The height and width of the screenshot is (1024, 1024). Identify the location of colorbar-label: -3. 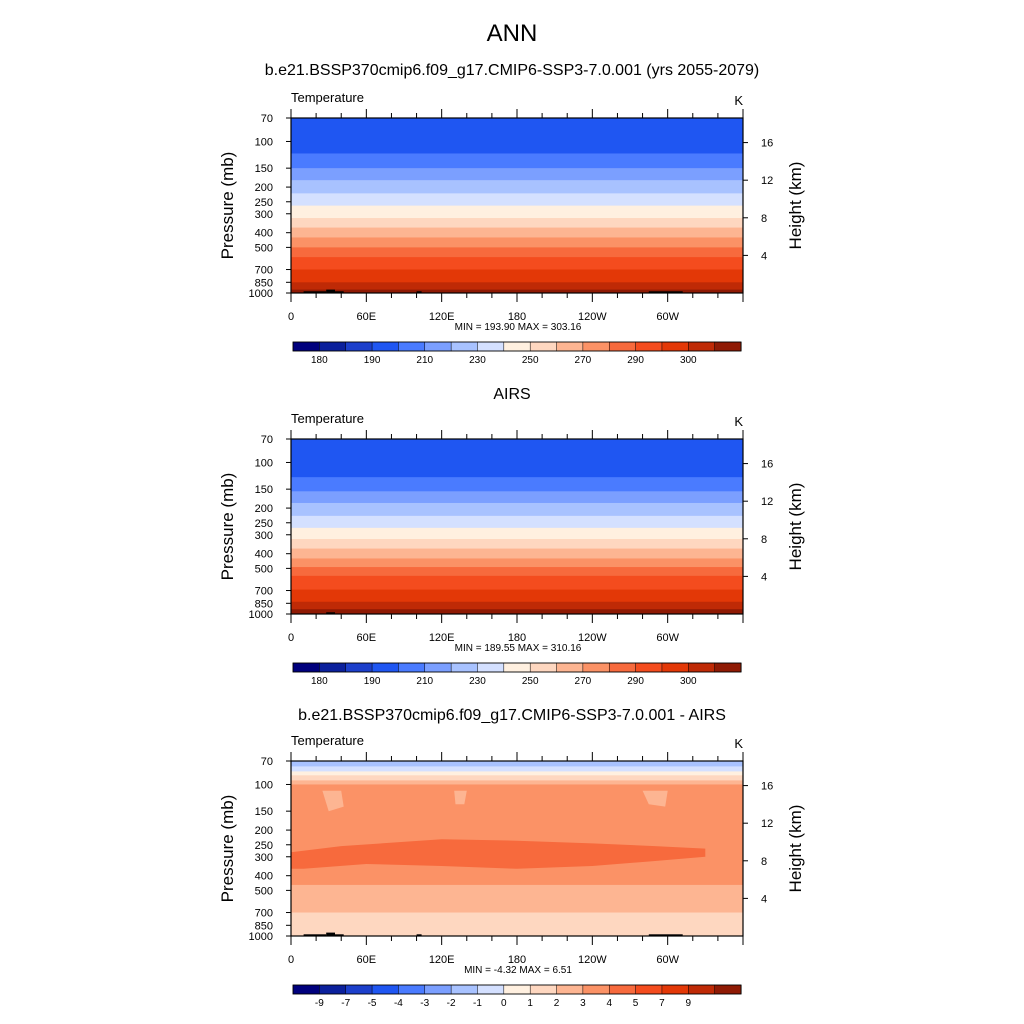
(424, 1003).